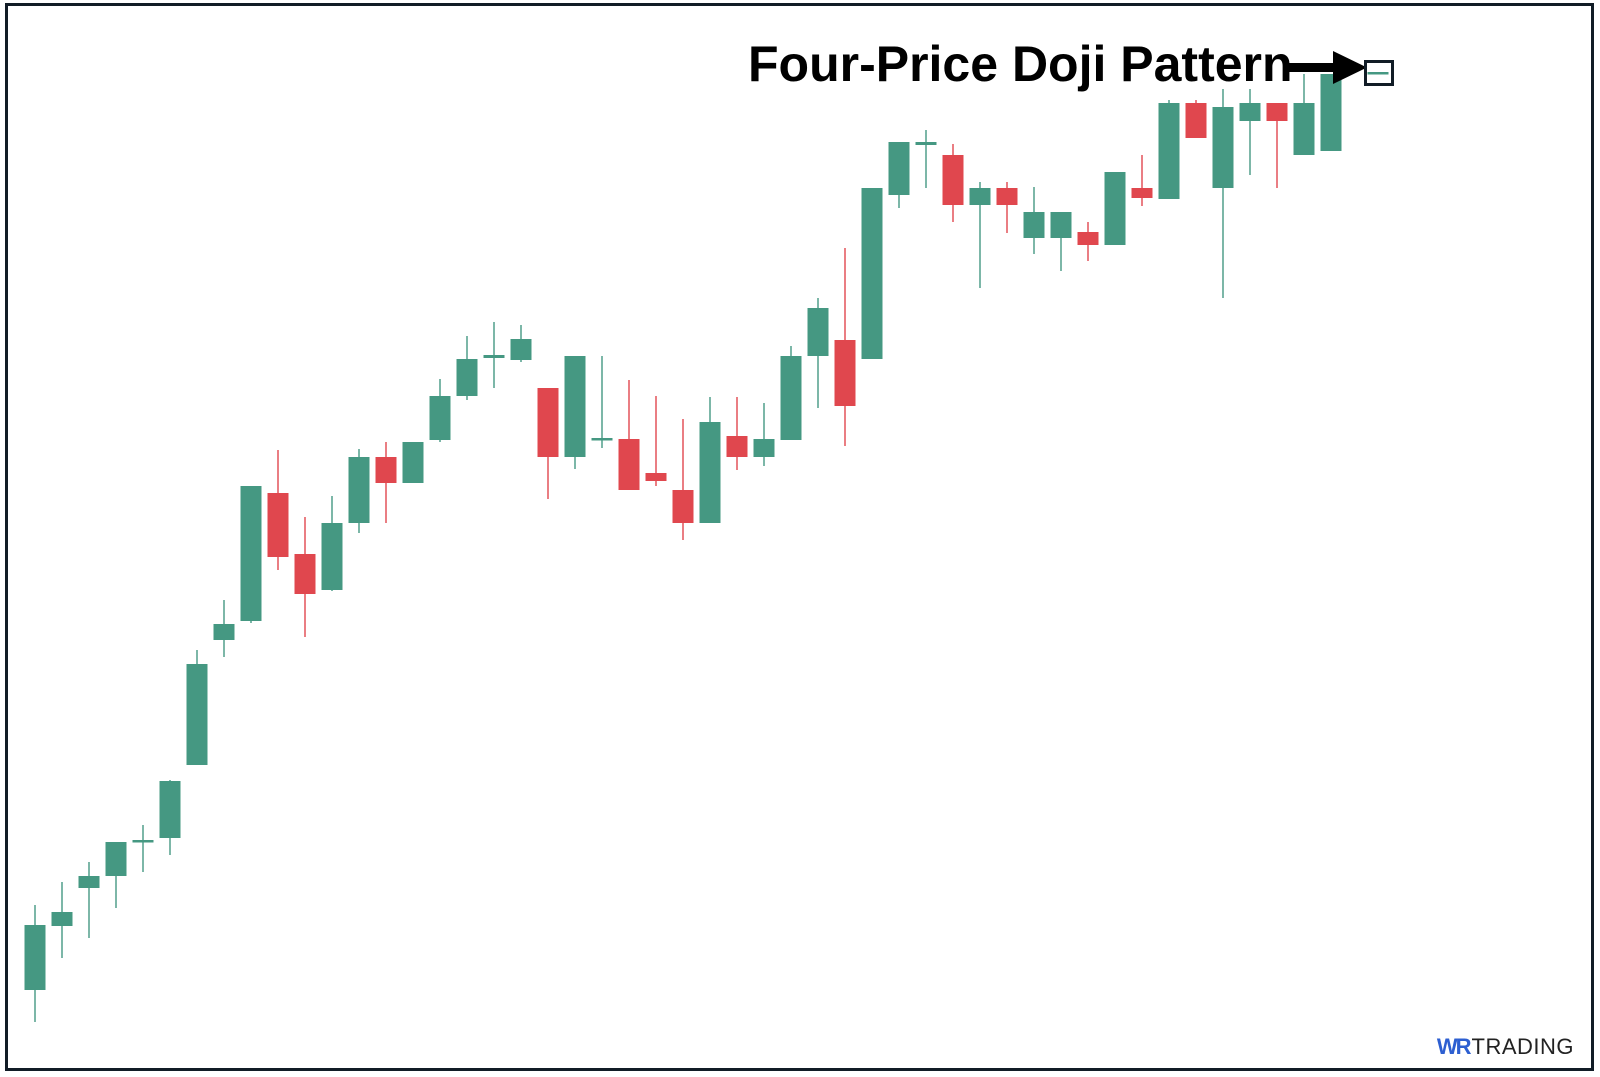  What do you see at coordinates (1522, 1046) in the screenshot?
I see `logo-text: TRADING` at bounding box center [1522, 1046].